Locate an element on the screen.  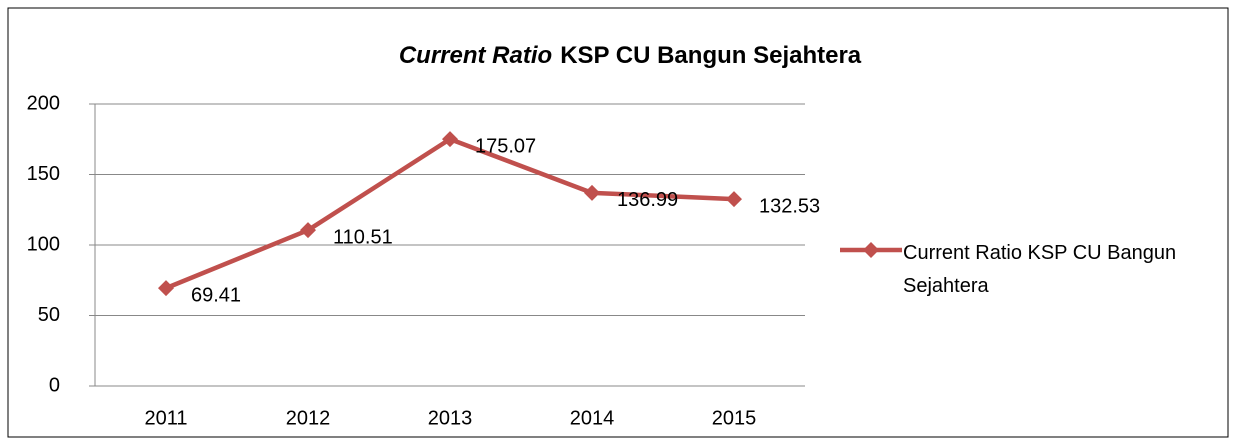
x-tick-label: 2014 is located at coordinates (592, 418).